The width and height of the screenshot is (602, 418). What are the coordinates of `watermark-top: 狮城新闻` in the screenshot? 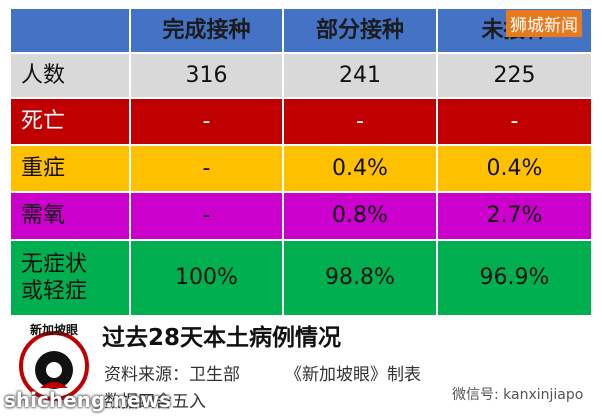 It's located at (544, 23).